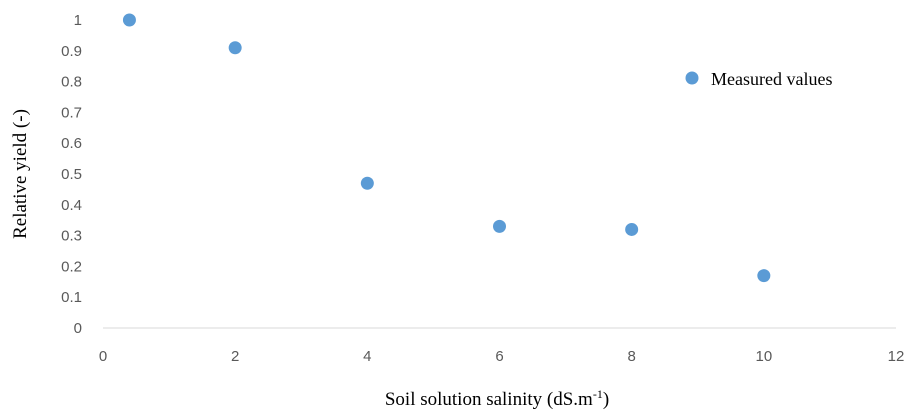 This screenshot has height=412, width=907. What do you see at coordinates (71, 82) in the screenshot?
I see `y-tick-label: 0.8` at bounding box center [71, 82].